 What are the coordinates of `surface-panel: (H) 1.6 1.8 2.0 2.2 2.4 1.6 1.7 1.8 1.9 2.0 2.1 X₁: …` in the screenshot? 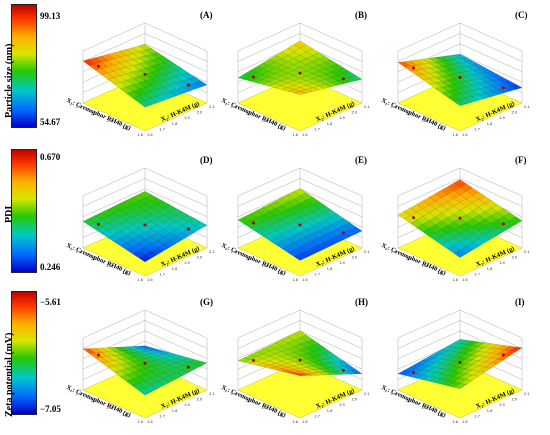 It's located at (297, 358).